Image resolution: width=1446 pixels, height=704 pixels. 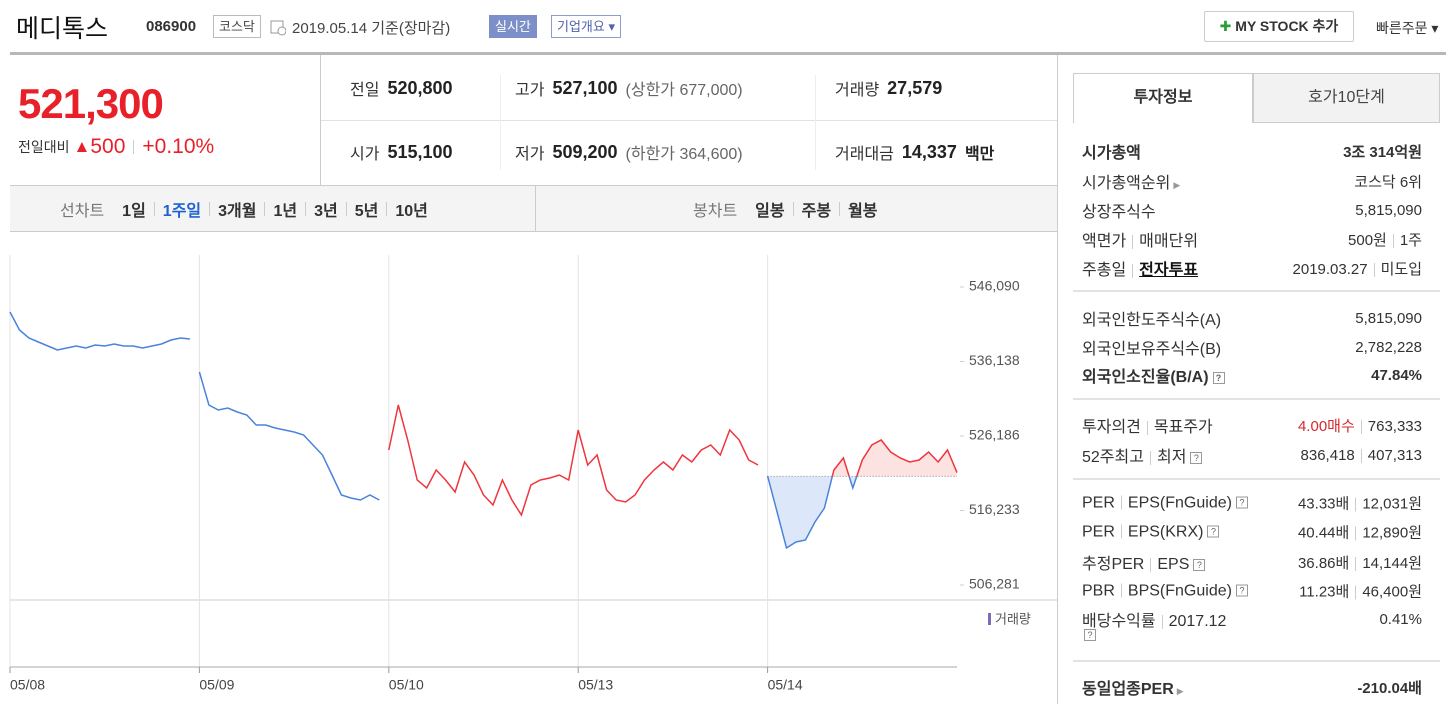 I want to click on info-label: 동일업종PER ▶, so click(x=1133, y=687).